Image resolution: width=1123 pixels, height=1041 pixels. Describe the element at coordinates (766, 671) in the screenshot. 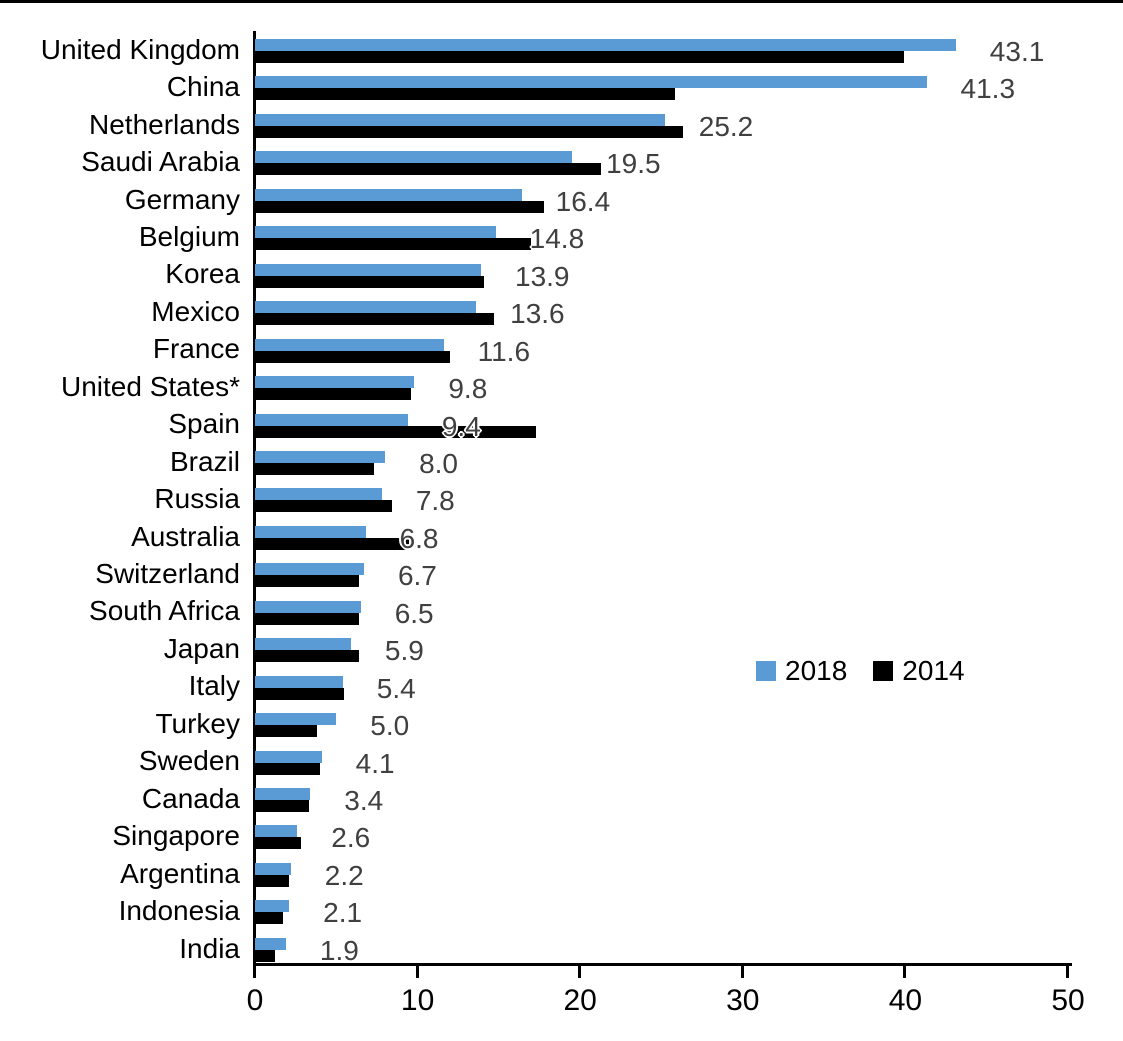

I see `legend-swatch-2018-icon` at that location.